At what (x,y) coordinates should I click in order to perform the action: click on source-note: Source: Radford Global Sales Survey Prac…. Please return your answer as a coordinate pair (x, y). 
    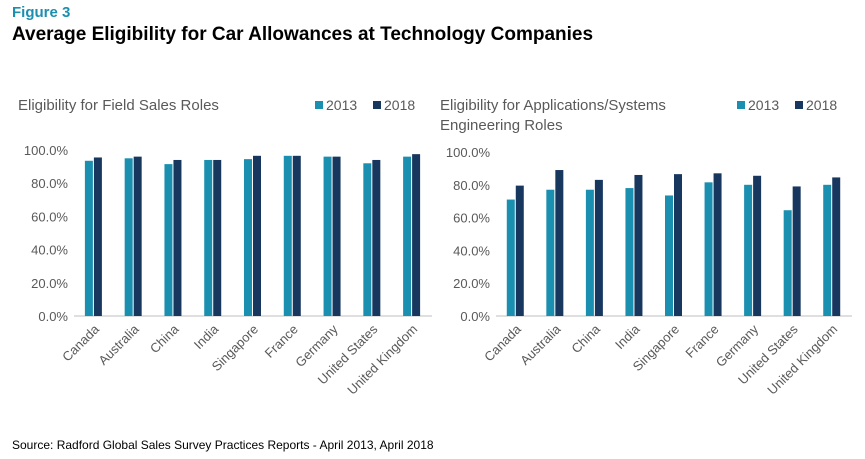
    Looking at the image, I should click on (223, 445).